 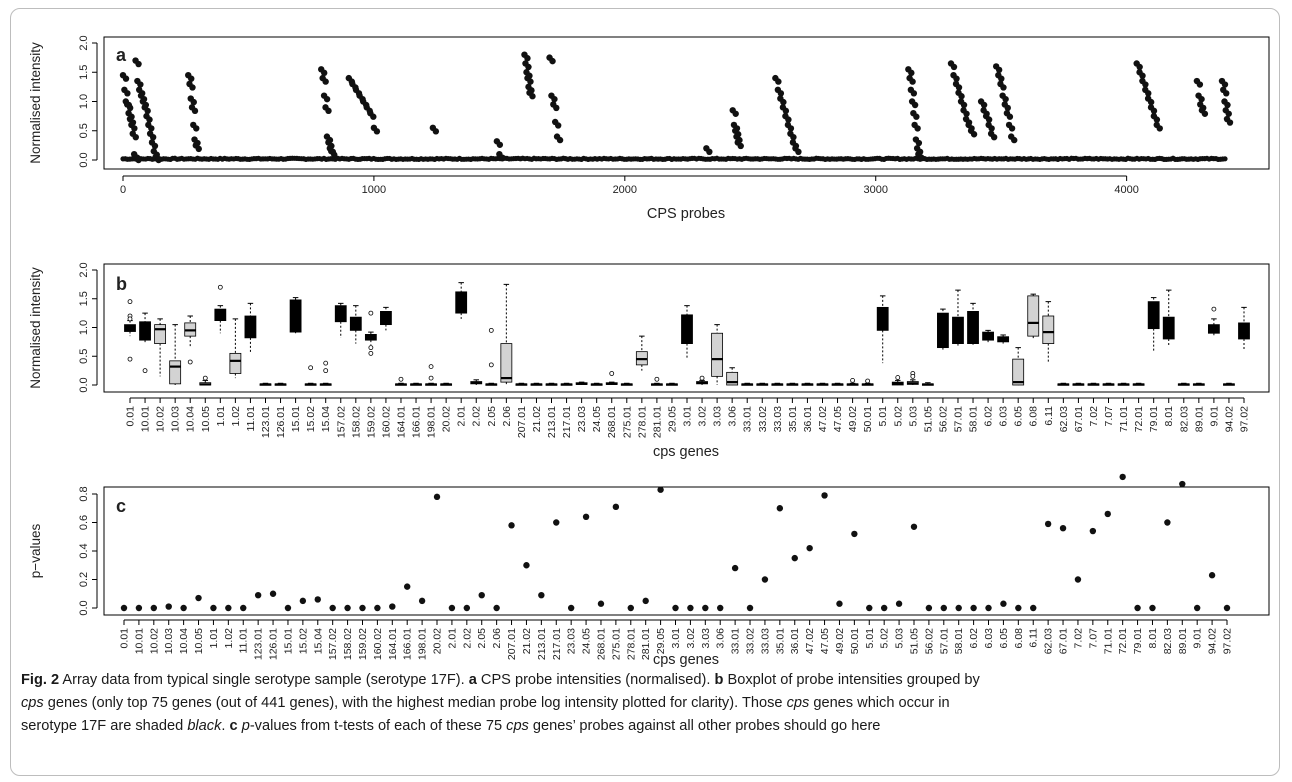 What do you see at coordinates (522, 422) in the screenshot?
I see `x-tick-label: 207.01` at bounding box center [522, 422].